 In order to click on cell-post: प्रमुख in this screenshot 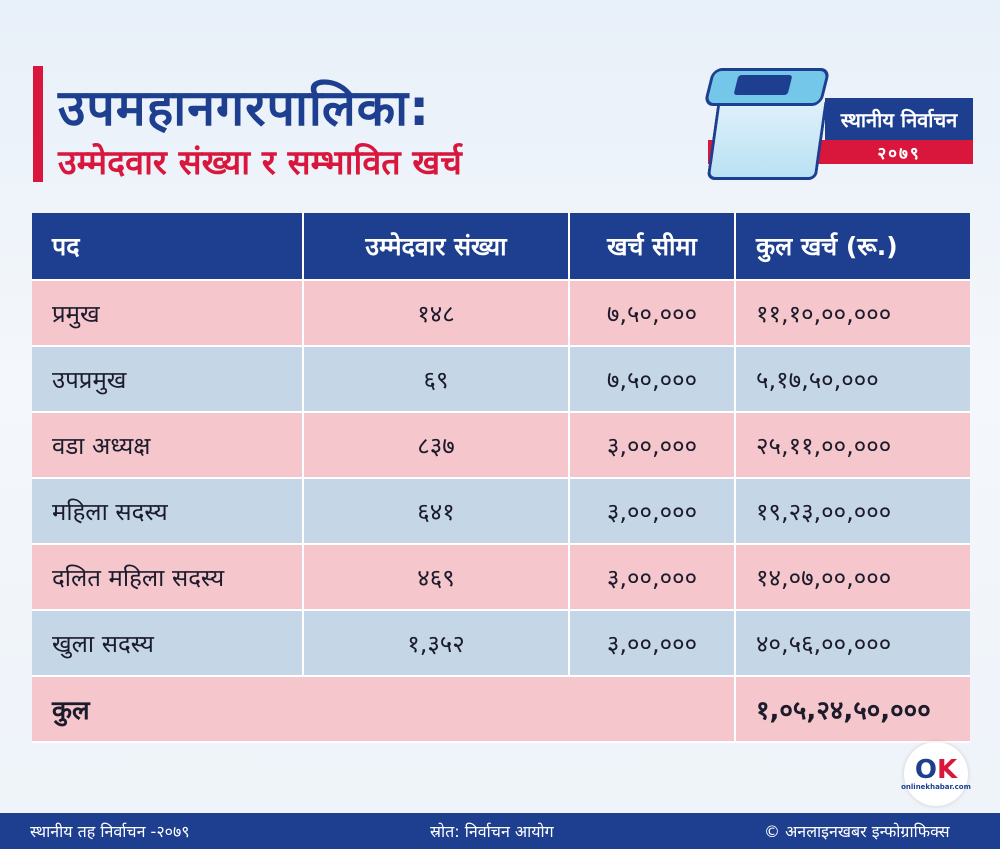, I will do `click(168, 313)`.